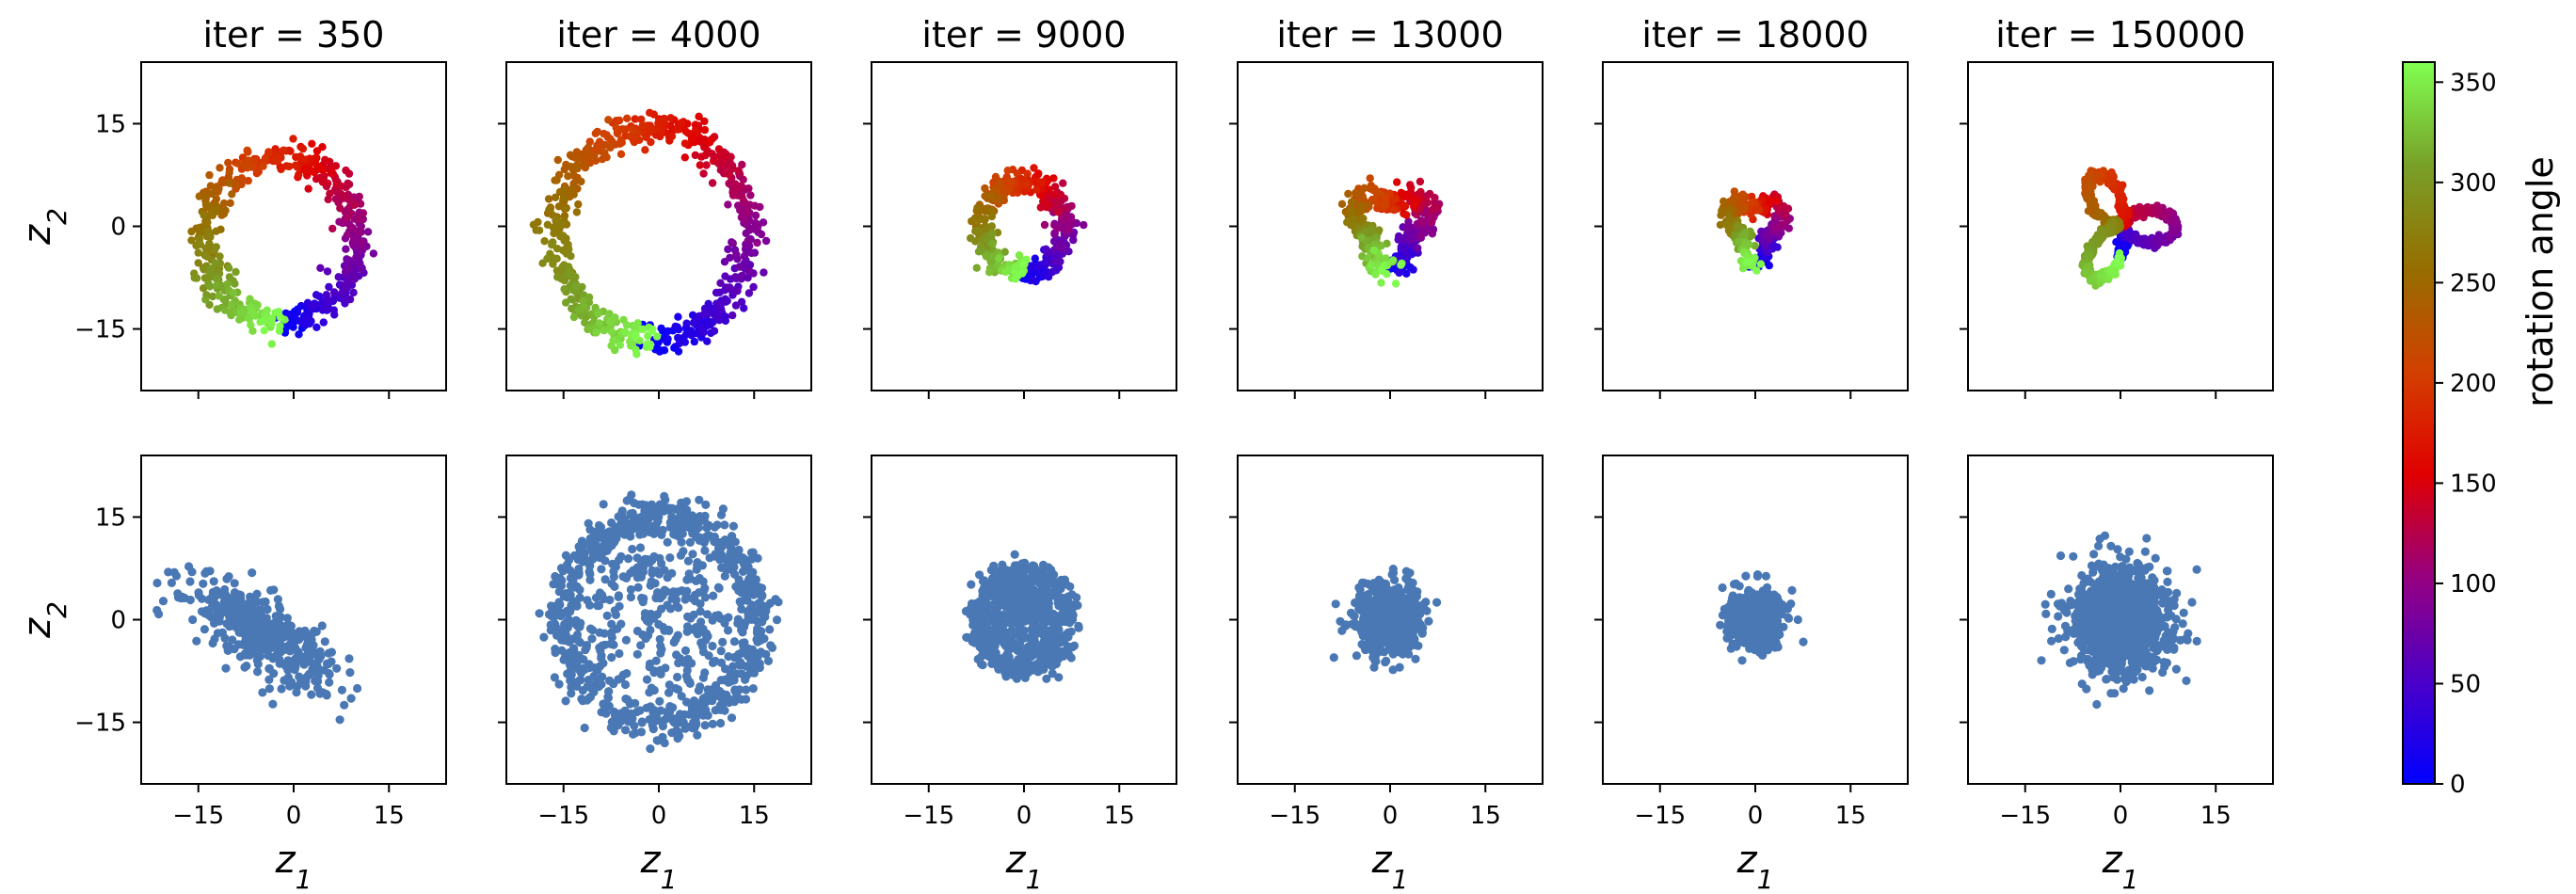 The image size is (2576, 894). I want to click on axes-frame, so click(293, 620).